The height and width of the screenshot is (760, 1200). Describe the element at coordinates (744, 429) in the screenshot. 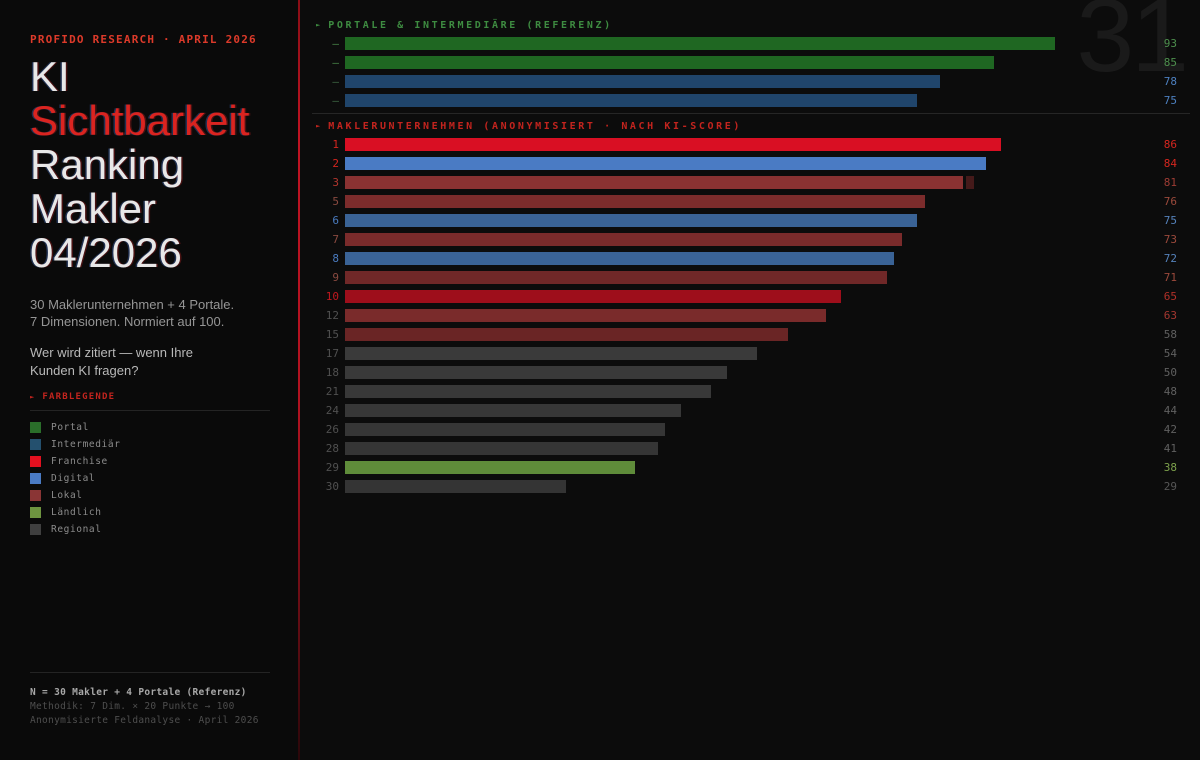

I see `bar-row: 26 42` at that location.